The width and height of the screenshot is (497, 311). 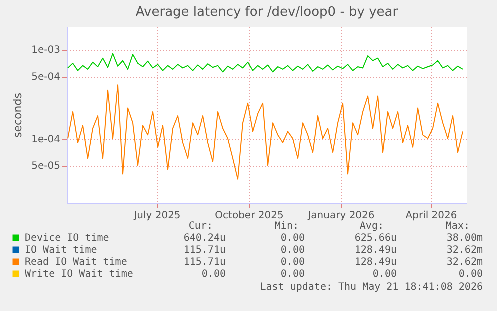 What do you see at coordinates (18, 115) in the screenshot?
I see `y-axis-title: seconds` at bounding box center [18, 115].